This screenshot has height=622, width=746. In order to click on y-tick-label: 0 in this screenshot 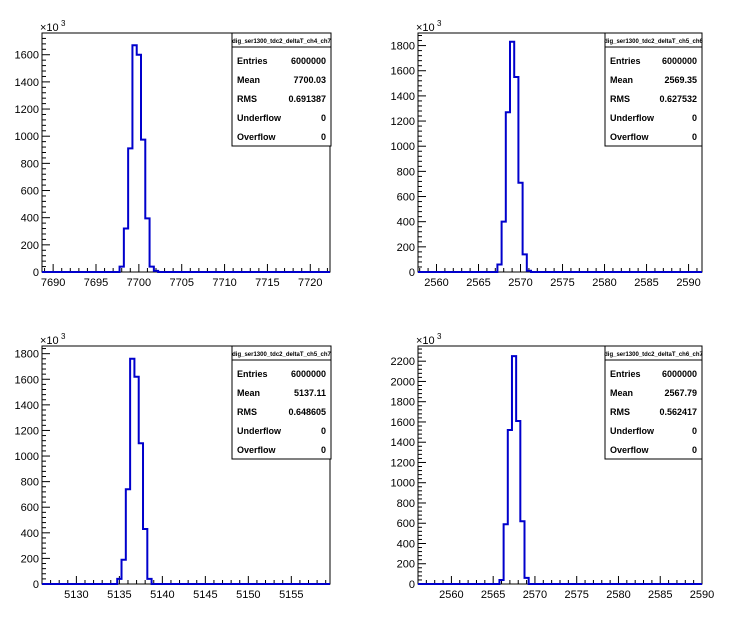, I will do `click(412, 273)`.